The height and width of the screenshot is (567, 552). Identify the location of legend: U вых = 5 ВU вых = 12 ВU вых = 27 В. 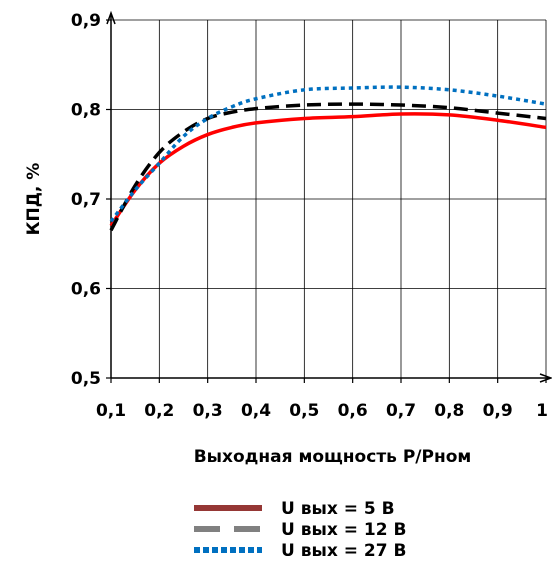
(300, 530).